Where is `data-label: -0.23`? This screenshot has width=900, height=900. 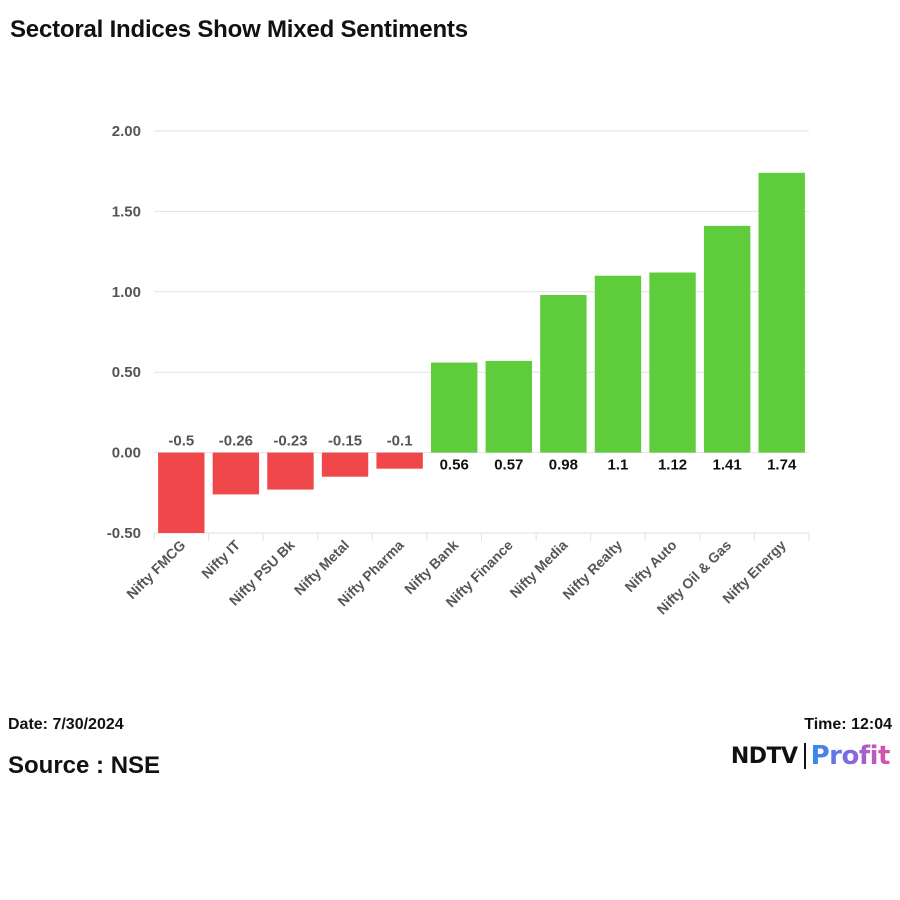 data-label: -0.23 is located at coordinates (290, 441).